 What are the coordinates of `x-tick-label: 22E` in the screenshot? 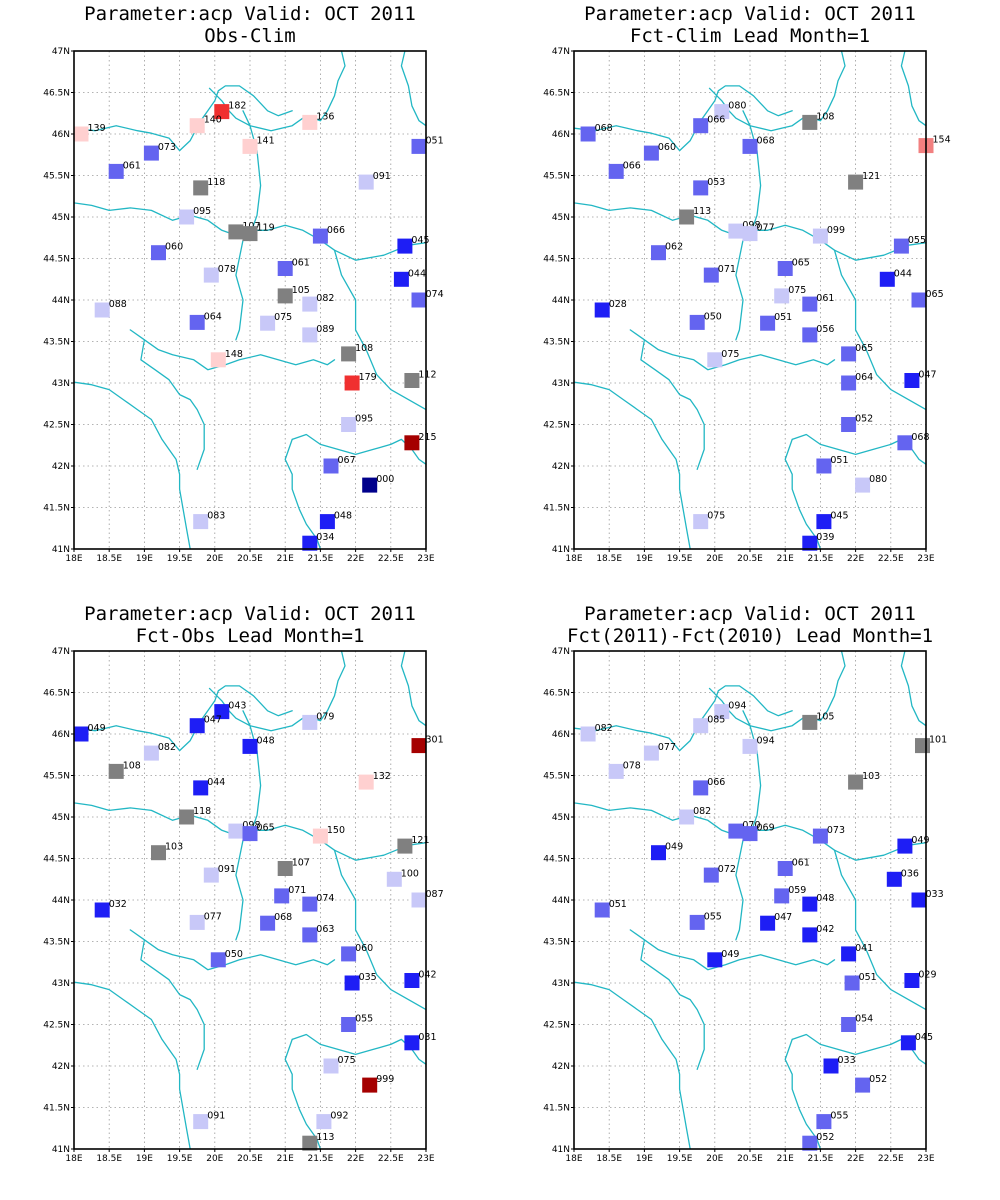 It's located at (355, 559).